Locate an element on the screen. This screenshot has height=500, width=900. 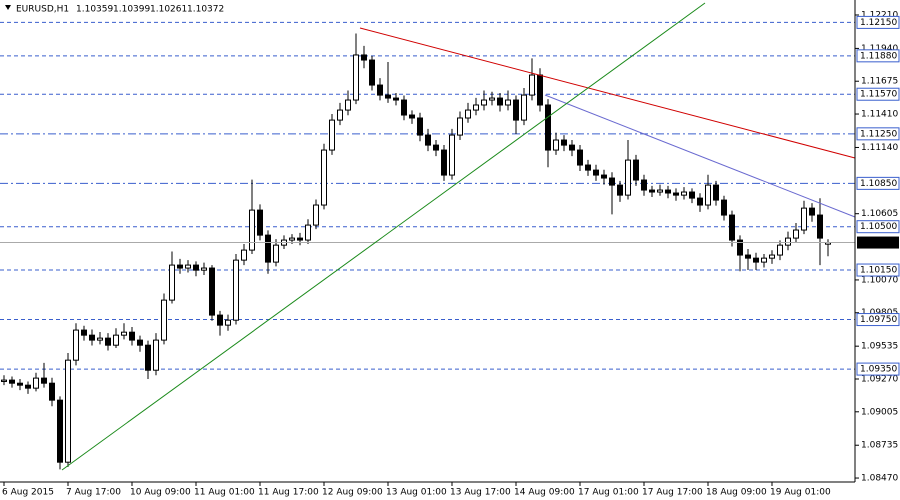
x-tick-label: 13 Aug 17:00 is located at coordinates (480, 493).